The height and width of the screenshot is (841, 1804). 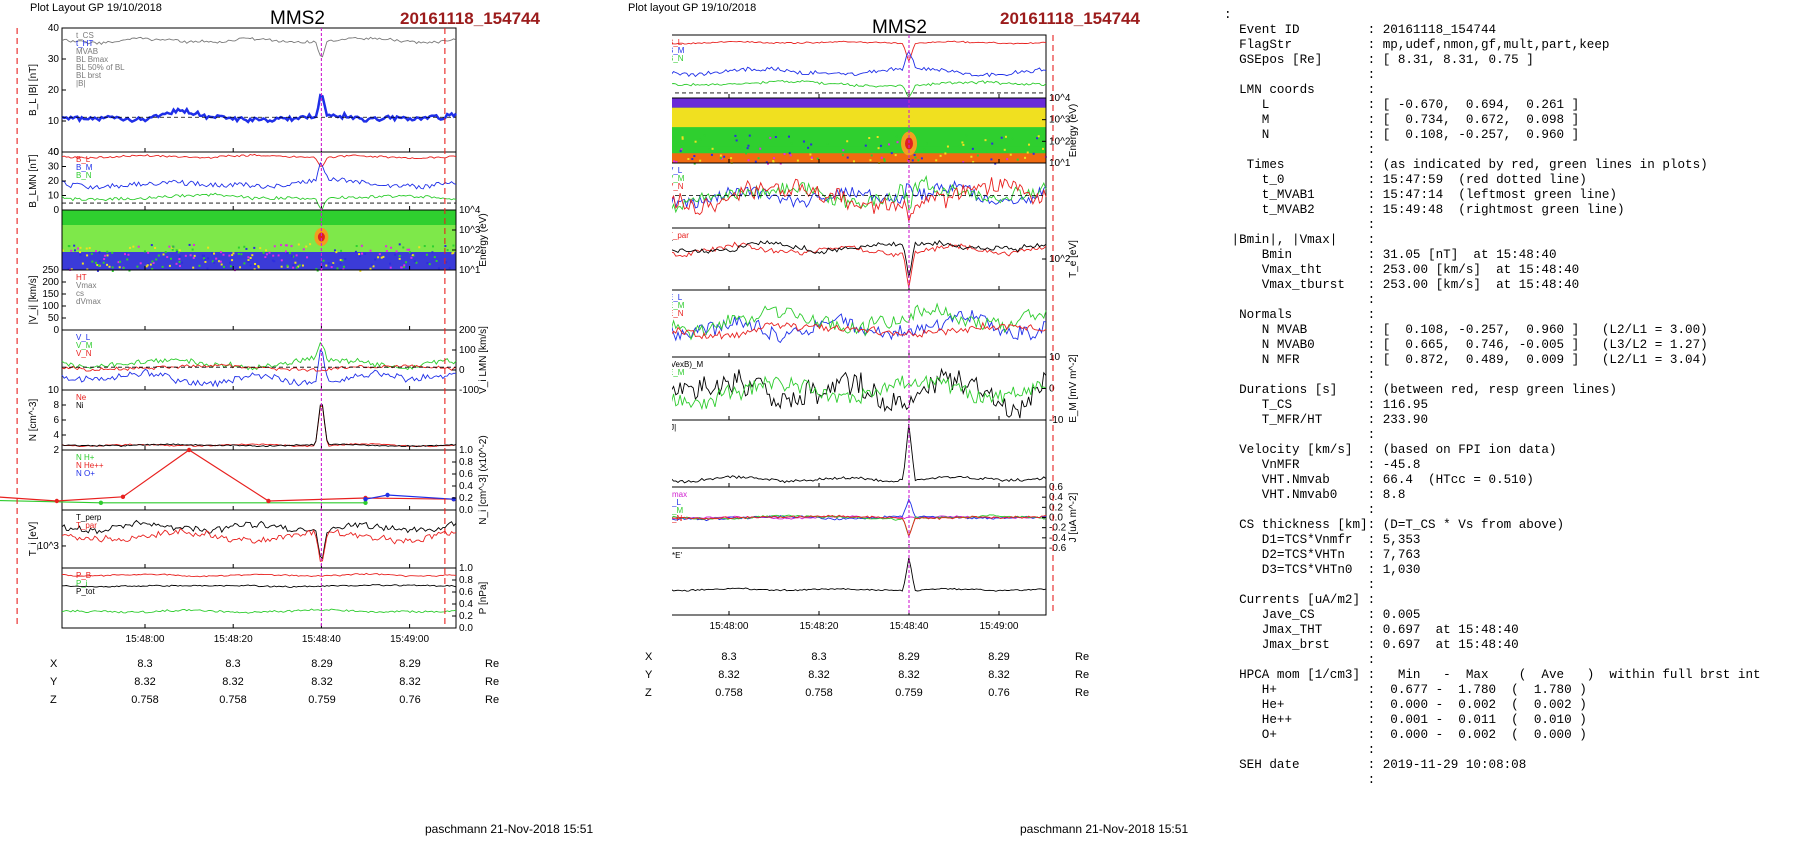 I want to click on info-row: Currents [uA/m2] :, so click(x=1300, y=600).